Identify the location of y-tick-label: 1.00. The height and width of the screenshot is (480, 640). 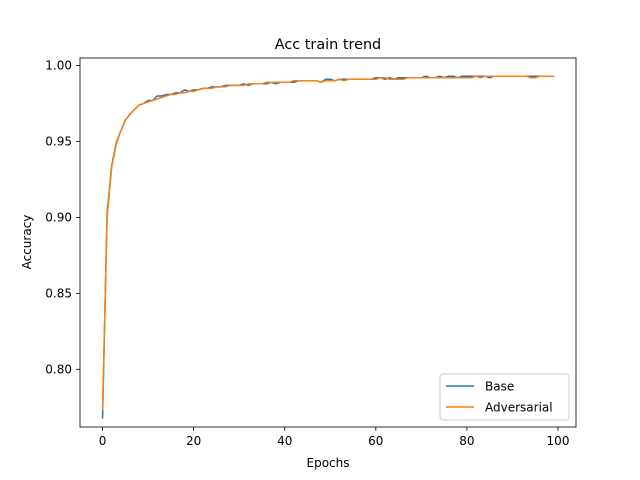
(58, 66).